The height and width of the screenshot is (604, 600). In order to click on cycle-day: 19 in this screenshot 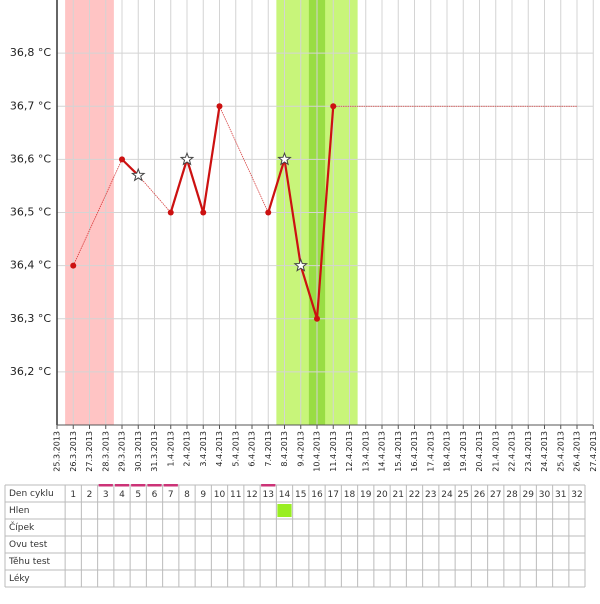, I will do `click(366, 495)`.